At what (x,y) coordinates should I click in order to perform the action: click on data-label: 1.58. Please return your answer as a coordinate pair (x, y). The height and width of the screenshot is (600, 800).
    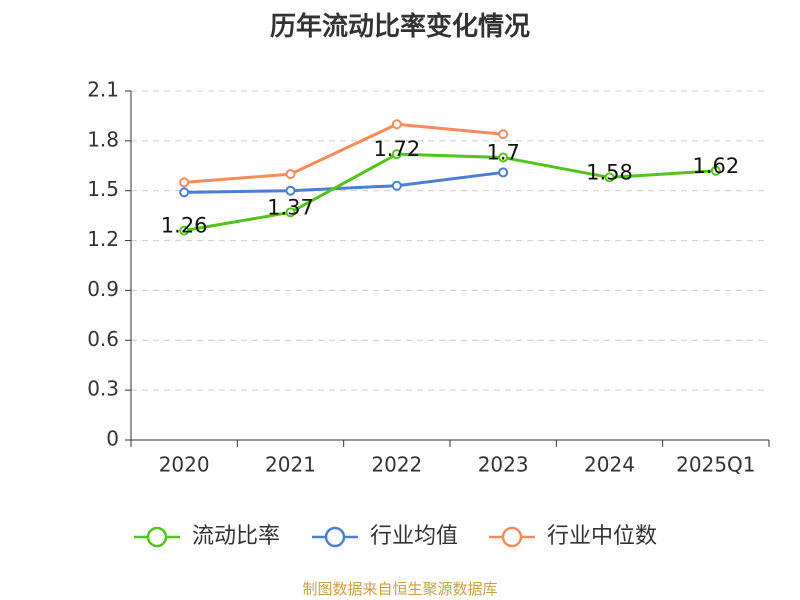
    Looking at the image, I should click on (609, 172).